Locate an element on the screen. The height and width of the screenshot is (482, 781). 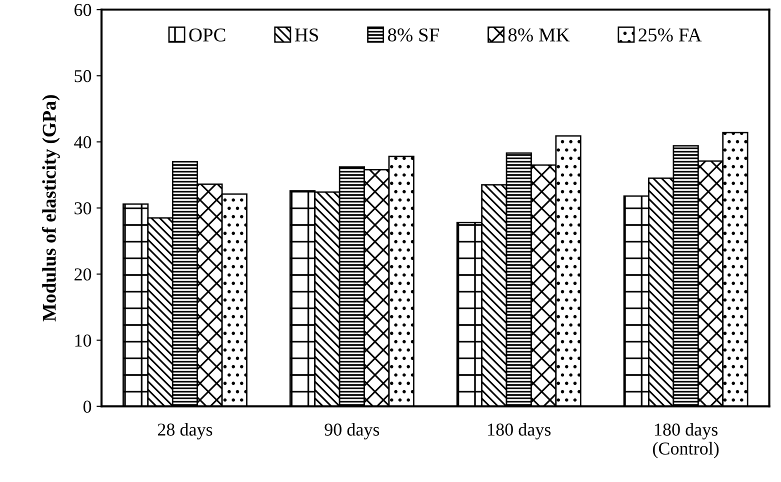
y-axis-title: Modulus of elasticity (GPa) is located at coordinates (51, 208).